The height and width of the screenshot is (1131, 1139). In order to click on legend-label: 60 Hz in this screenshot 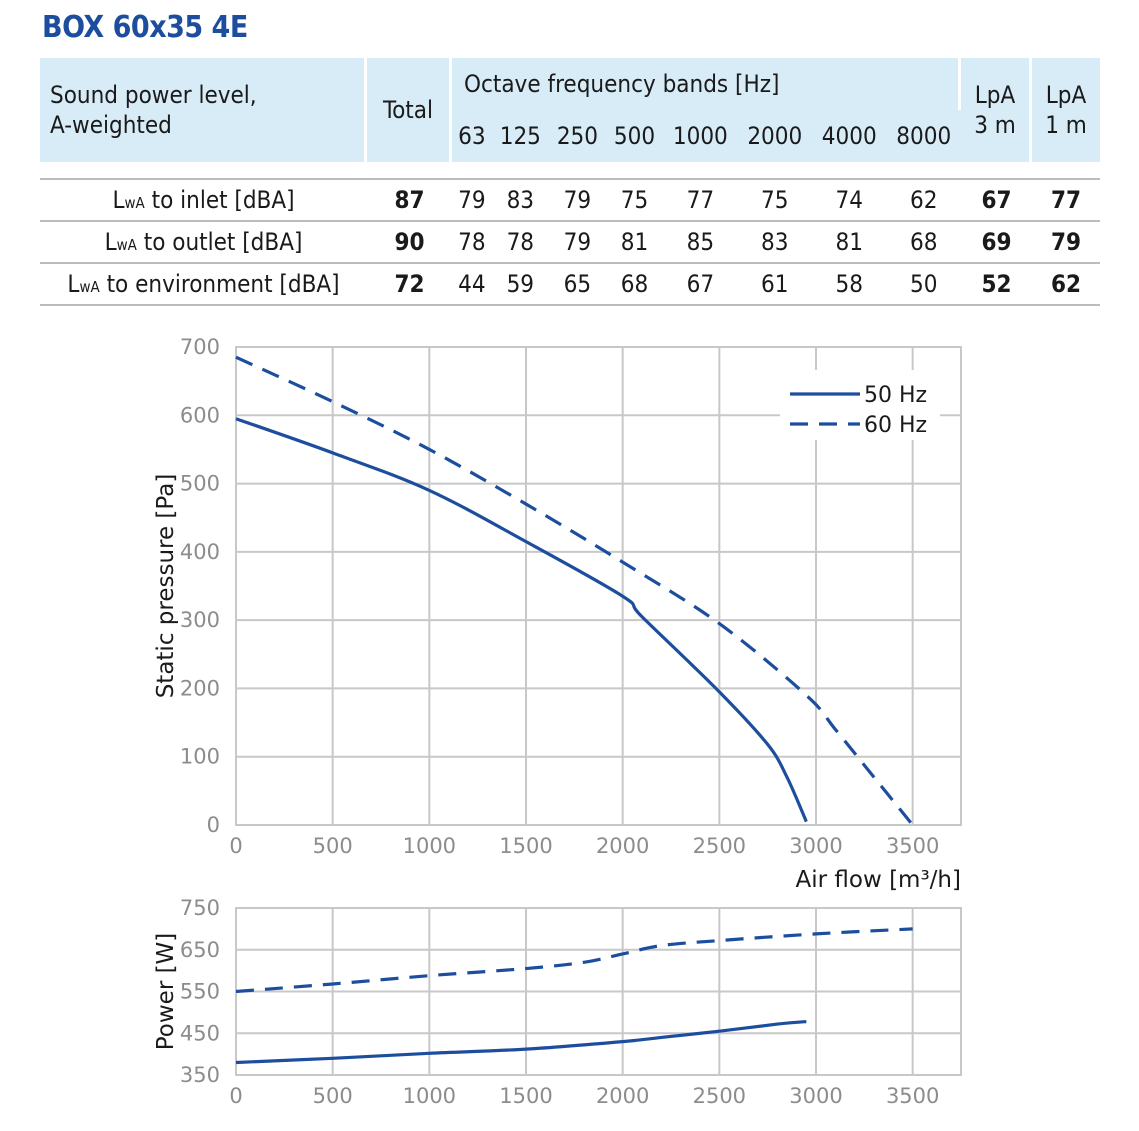, I will do `click(895, 425)`.